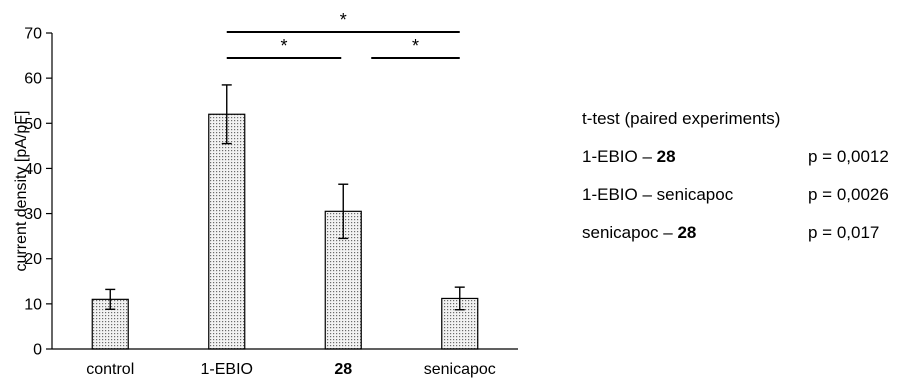 Image resolution: width=921 pixels, height=381 pixels. What do you see at coordinates (37, 350) in the screenshot?
I see `y-tick-label: 0` at bounding box center [37, 350].